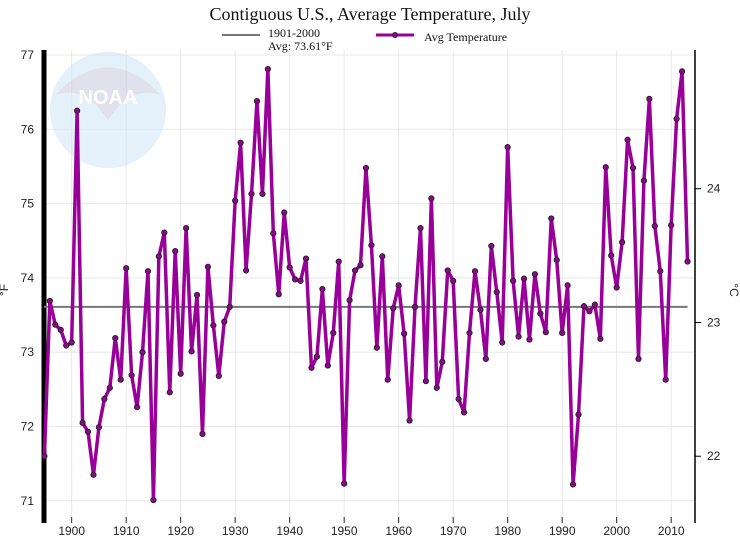 This screenshot has width=740, height=550. What do you see at coordinates (108, 98) in the screenshot?
I see `noaa-logo-text: NOAA` at bounding box center [108, 98].